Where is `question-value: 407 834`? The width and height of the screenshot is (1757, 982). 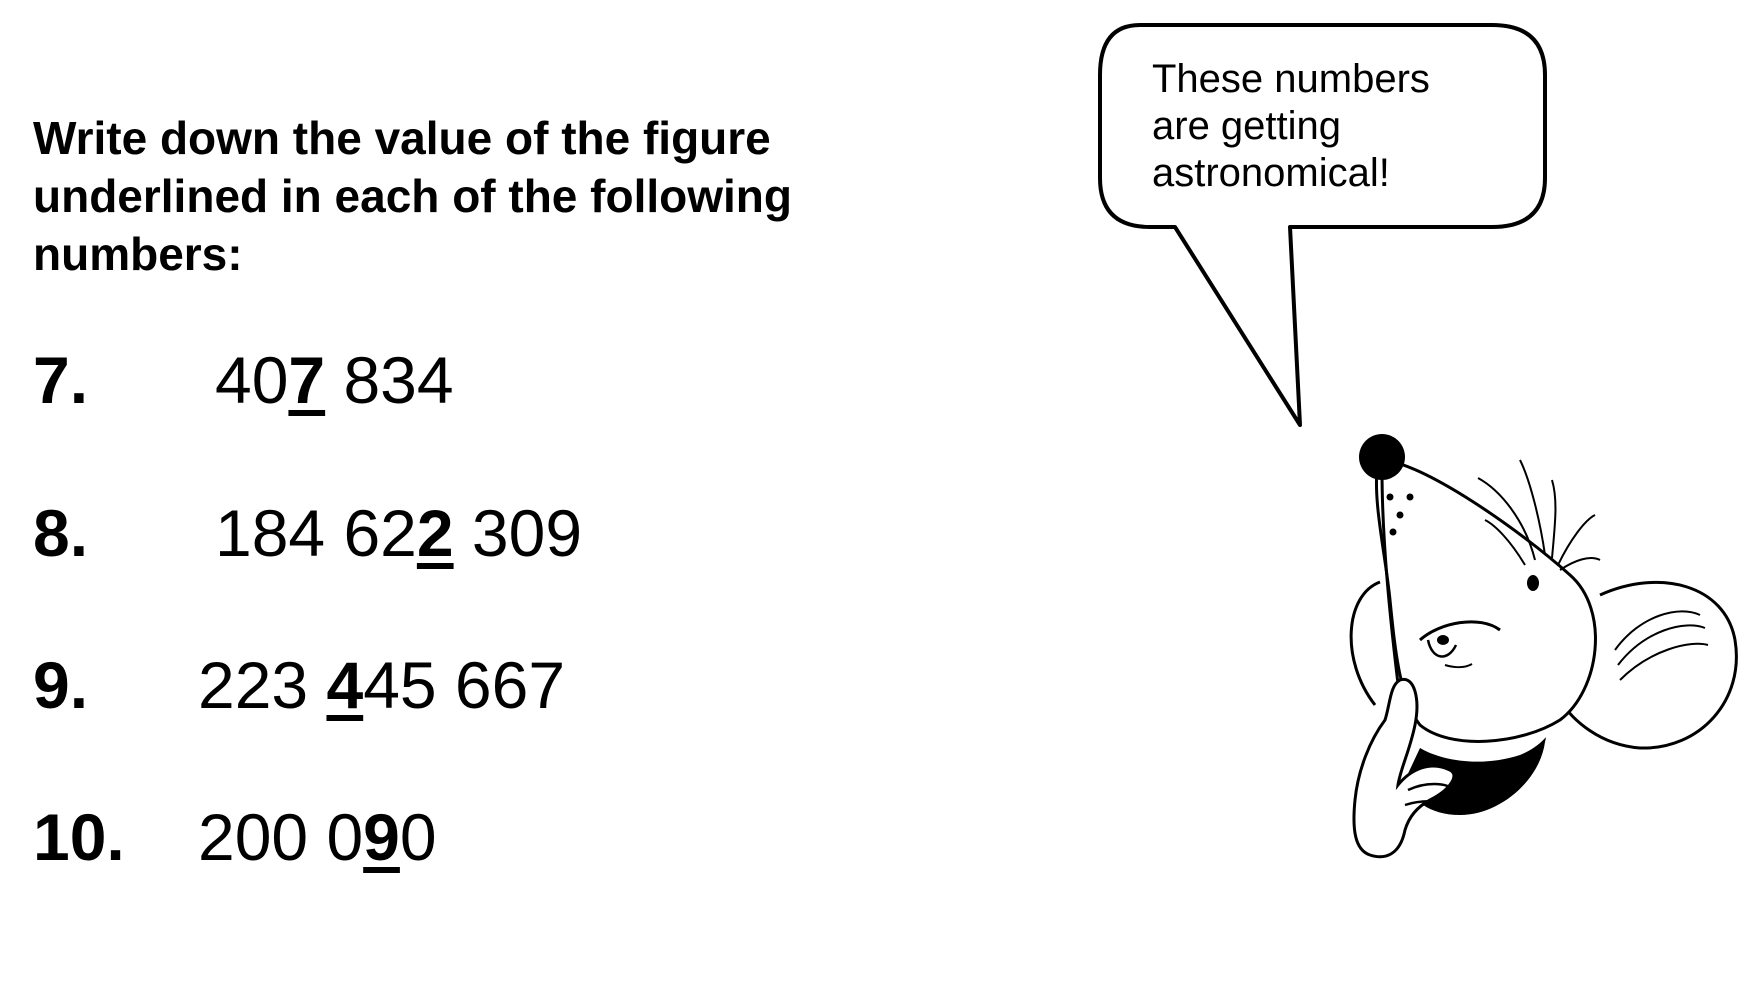 question-value: 407 834 is located at coordinates (334, 380).